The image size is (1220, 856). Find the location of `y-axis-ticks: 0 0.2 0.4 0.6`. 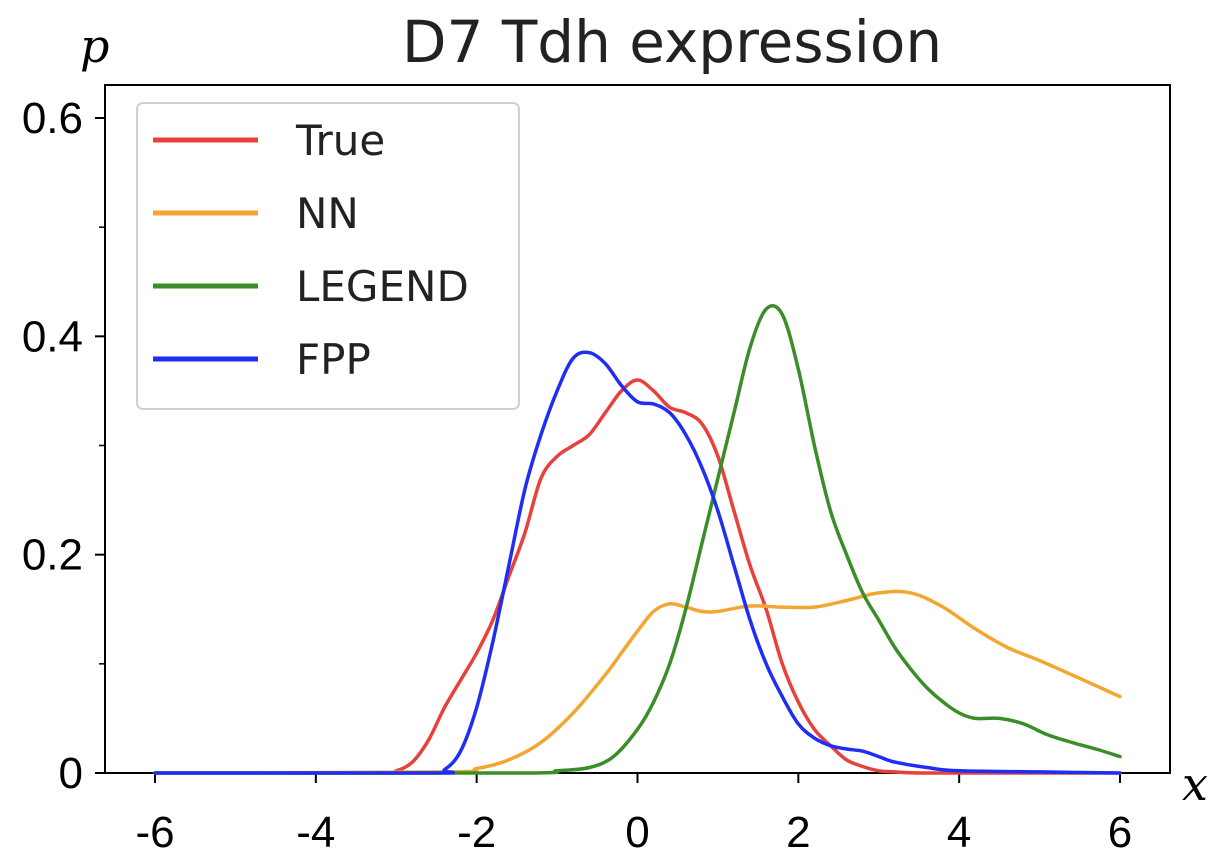

y-axis-ticks: 0 0.2 0.4 0.6 is located at coordinates (63, 446).